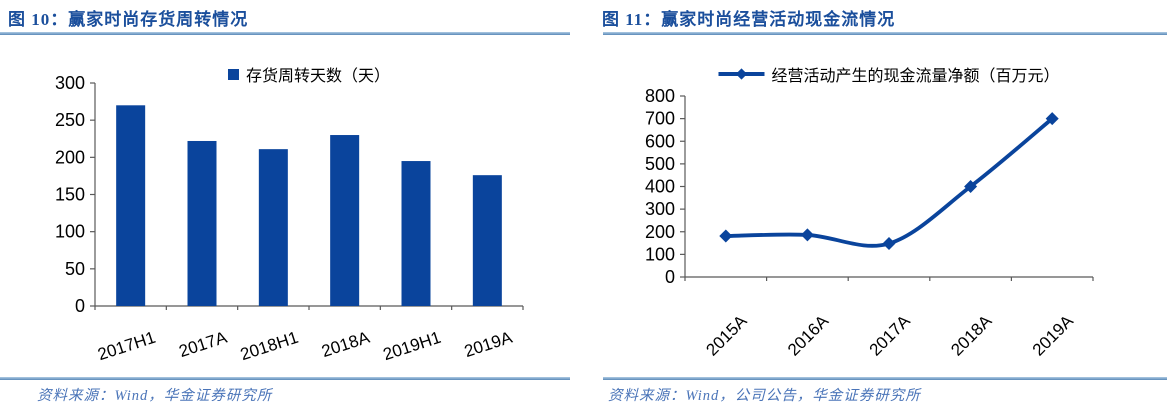  What do you see at coordinates (70, 195) in the screenshot?
I see `y-tick-label: 150` at bounding box center [70, 195].